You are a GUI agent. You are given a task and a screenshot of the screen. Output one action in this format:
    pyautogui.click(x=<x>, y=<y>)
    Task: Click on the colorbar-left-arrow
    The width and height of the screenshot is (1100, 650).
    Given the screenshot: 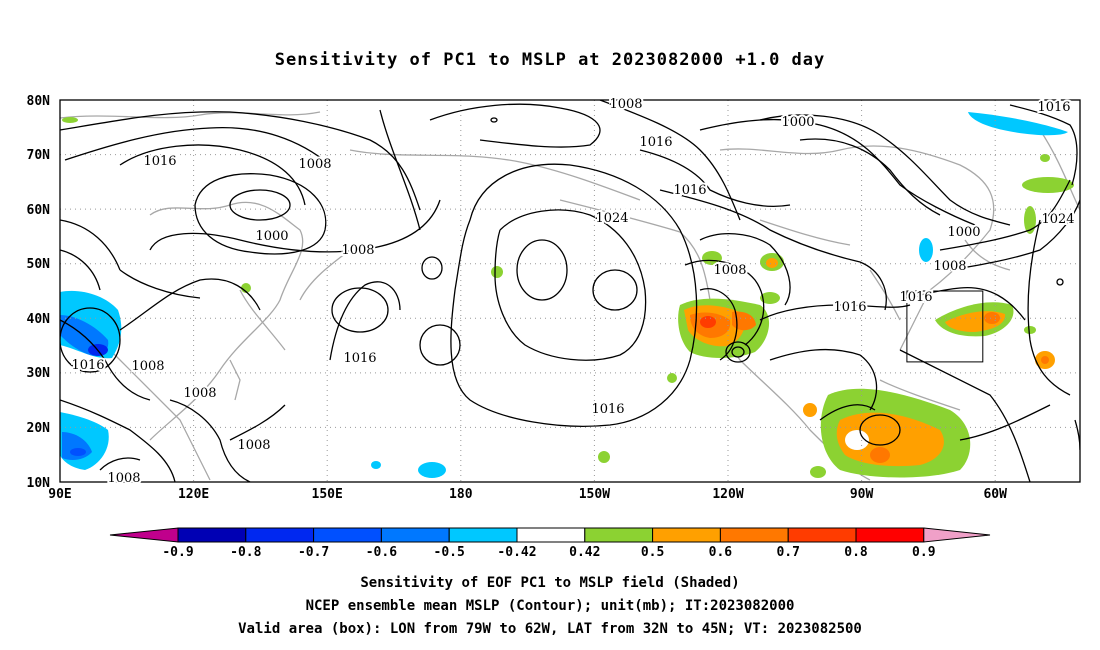 What is the action you would take?
    pyautogui.click(x=144, y=535)
    